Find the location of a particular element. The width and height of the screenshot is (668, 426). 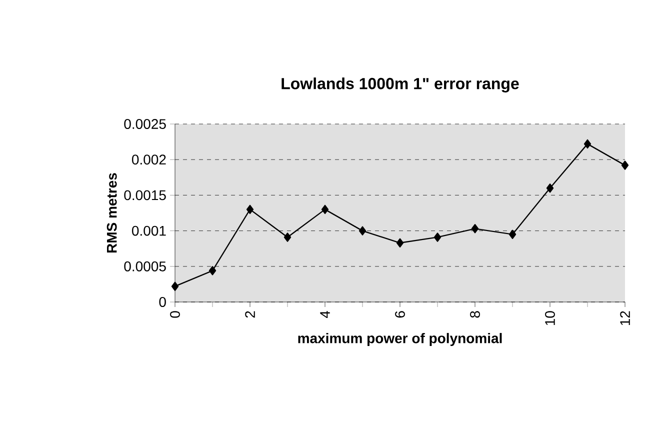

y-tick-label: 0 is located at coordinates (162, 302).